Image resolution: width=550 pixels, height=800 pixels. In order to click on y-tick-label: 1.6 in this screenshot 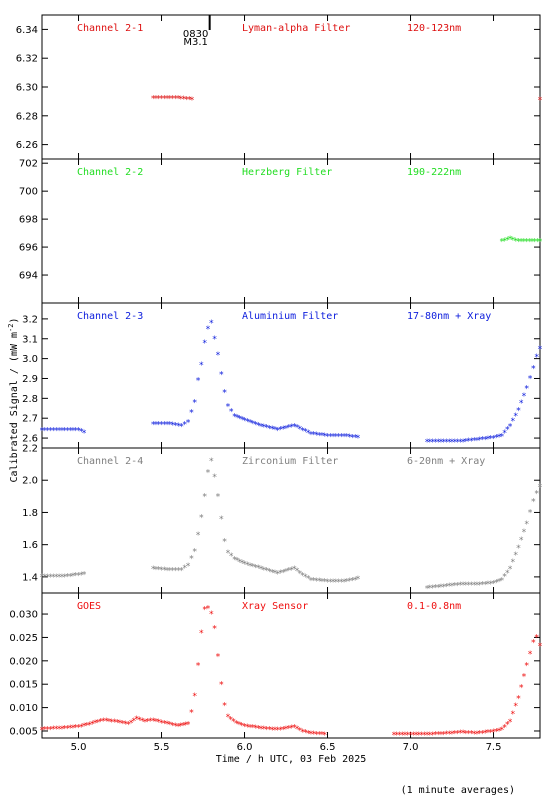, I will do `click(30, 545)`.